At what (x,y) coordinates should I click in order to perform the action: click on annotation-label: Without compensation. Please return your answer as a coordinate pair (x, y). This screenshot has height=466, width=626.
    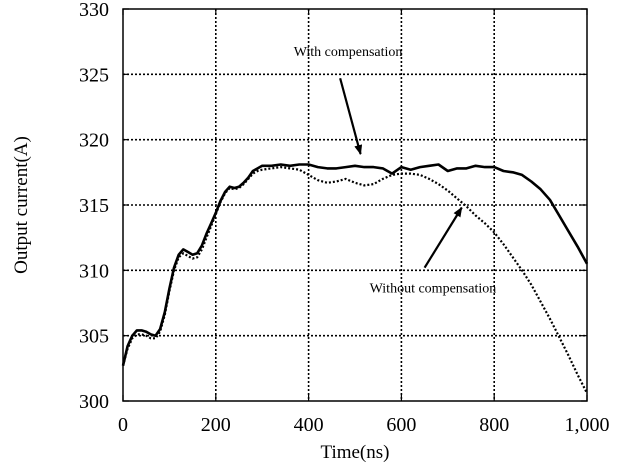
    Looking at the image, I should click on (433, 289).